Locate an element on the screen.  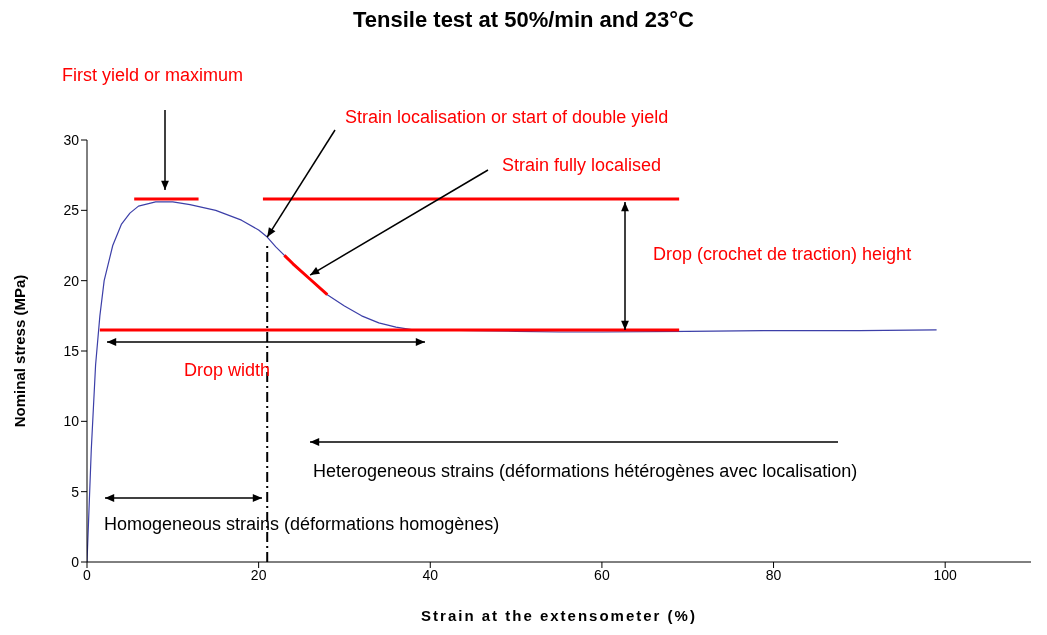
x-axis-title: Strain at the extensometer (%) is located at coordinates (559, 615).